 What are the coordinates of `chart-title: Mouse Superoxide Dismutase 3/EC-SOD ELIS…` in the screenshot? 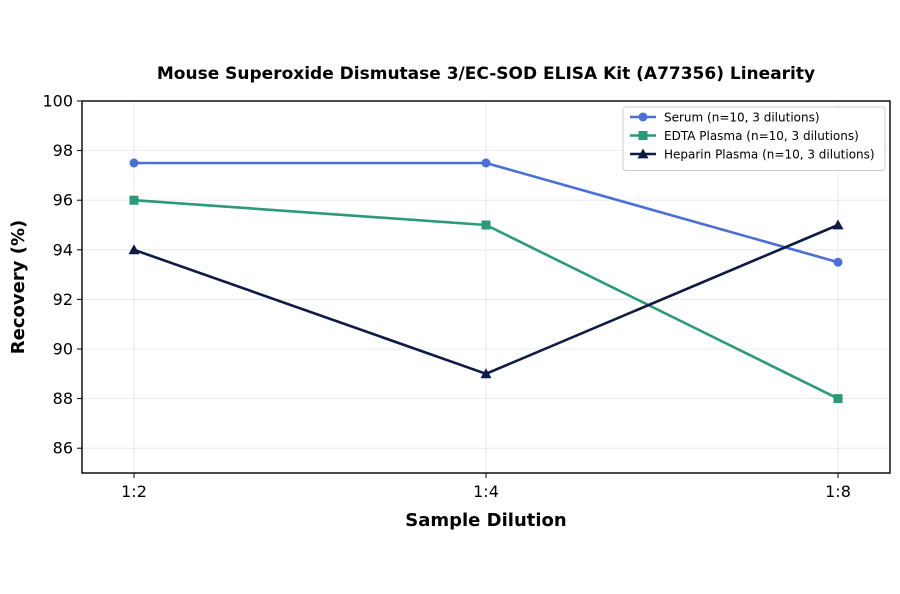 It's located at (486, 74).